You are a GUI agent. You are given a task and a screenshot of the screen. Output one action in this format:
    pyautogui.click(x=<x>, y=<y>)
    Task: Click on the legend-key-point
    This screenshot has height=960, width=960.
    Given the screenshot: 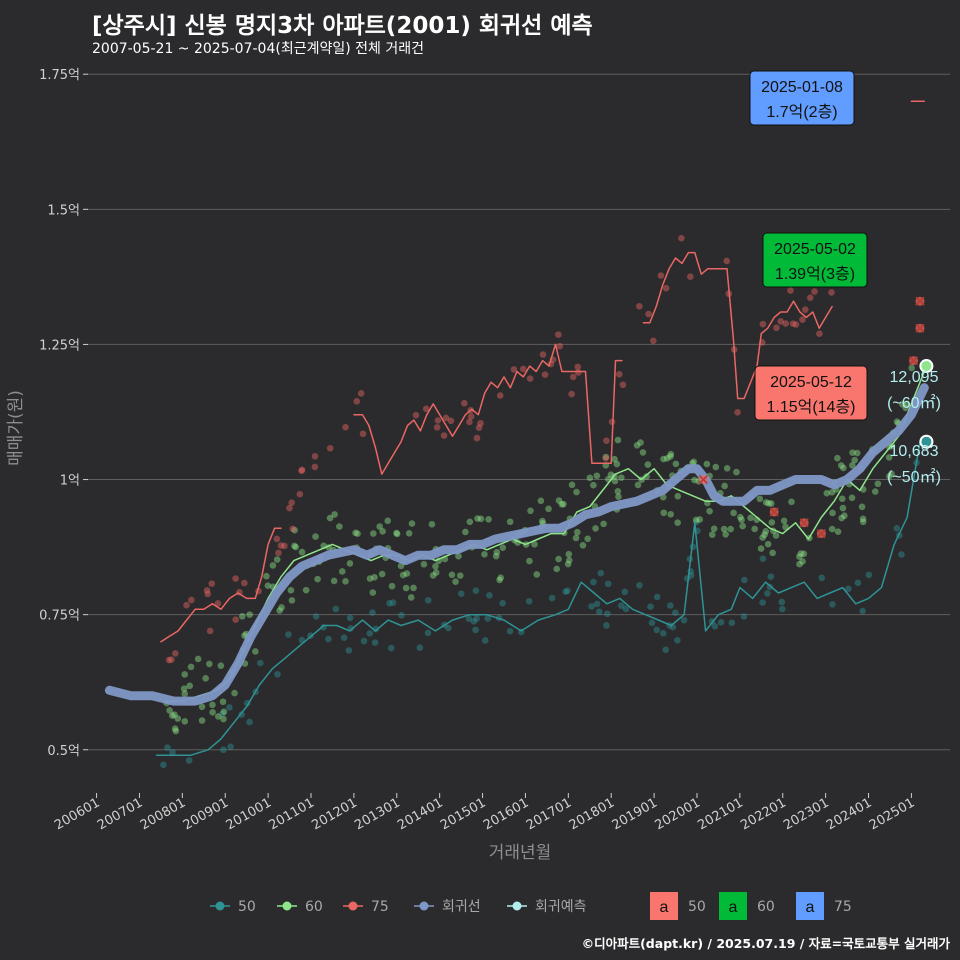 What is the action you would take?
    pyautogui.click(x=517, y=906)
    